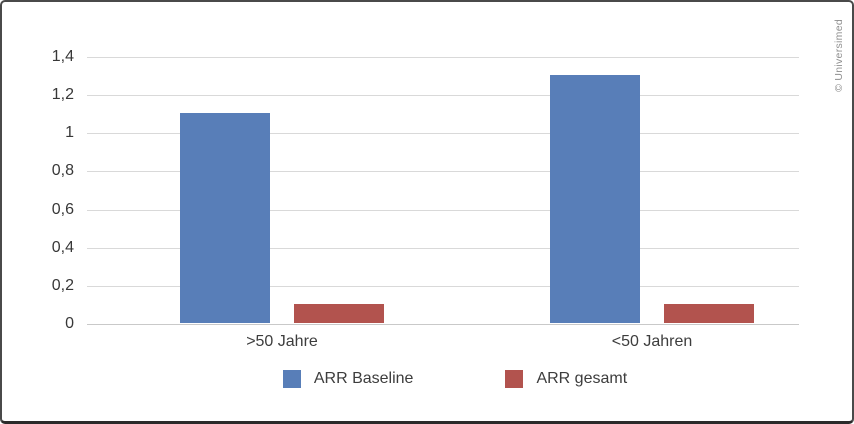  What do you see at coordinates (709, 313) in the screenshot?
I see `bar-arr-gesamt-cat2` at bounding box center [709, 313].